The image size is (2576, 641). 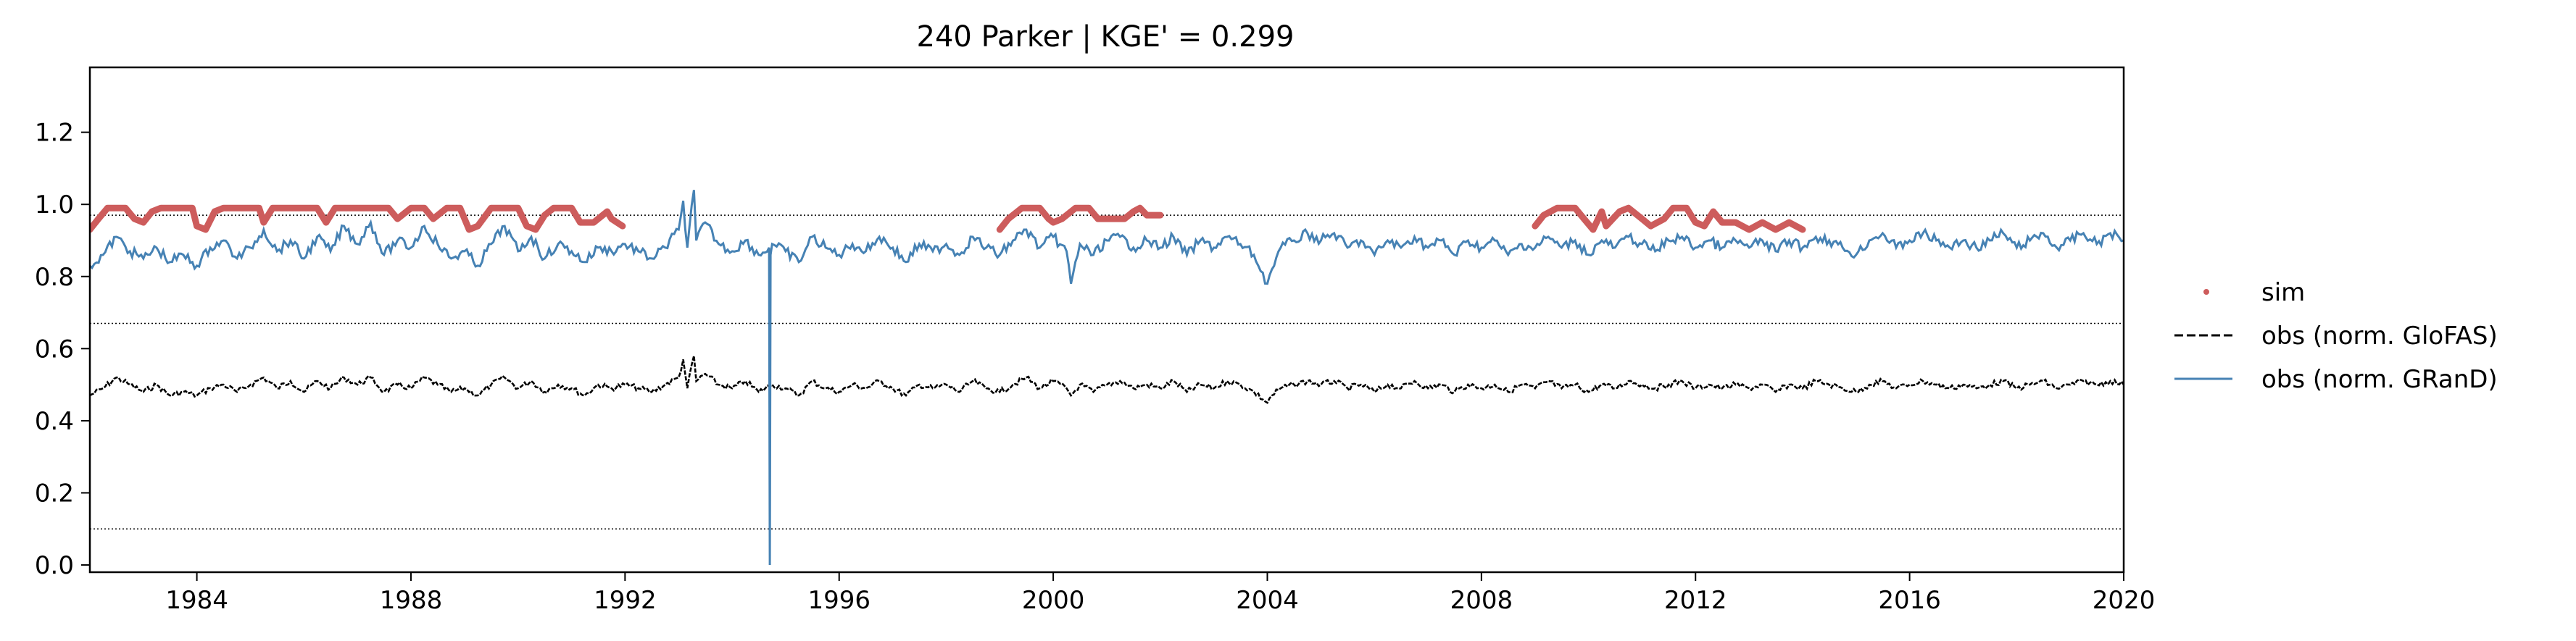 I want to click on x-tick-label: 1988, so click(x=411, y=600).